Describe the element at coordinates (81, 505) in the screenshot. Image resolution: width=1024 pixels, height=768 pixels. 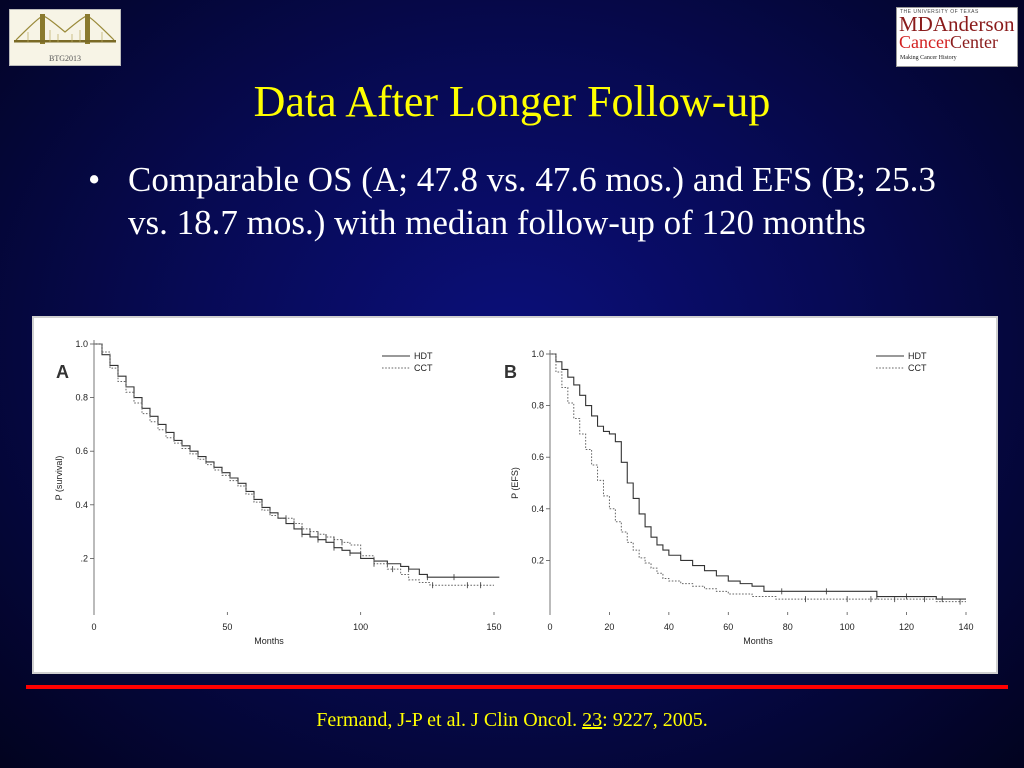
I see `panel-a-ytick-label: 0.4` at that location.